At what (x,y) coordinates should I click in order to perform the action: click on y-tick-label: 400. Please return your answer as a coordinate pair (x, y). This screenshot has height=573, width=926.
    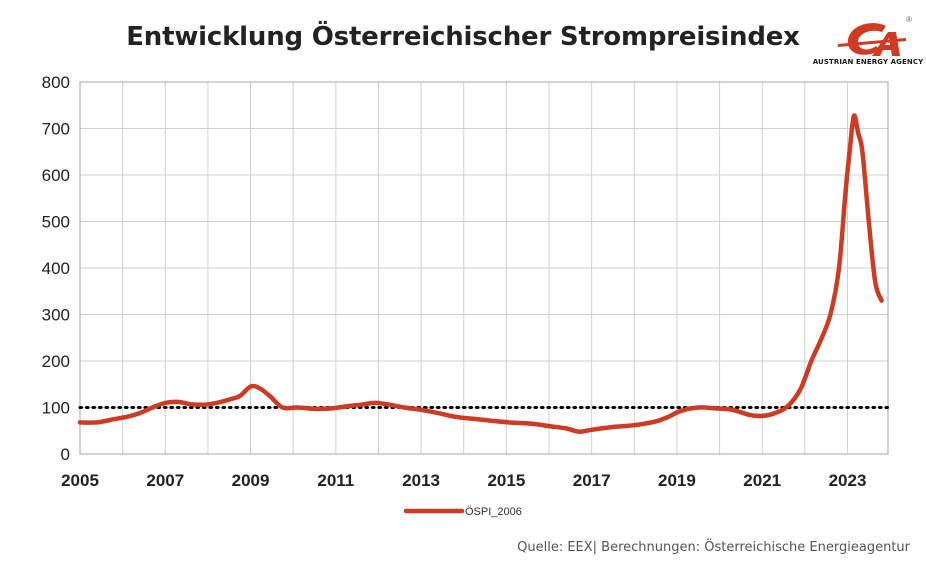
    Looking at the image, I should click on (56, 268).